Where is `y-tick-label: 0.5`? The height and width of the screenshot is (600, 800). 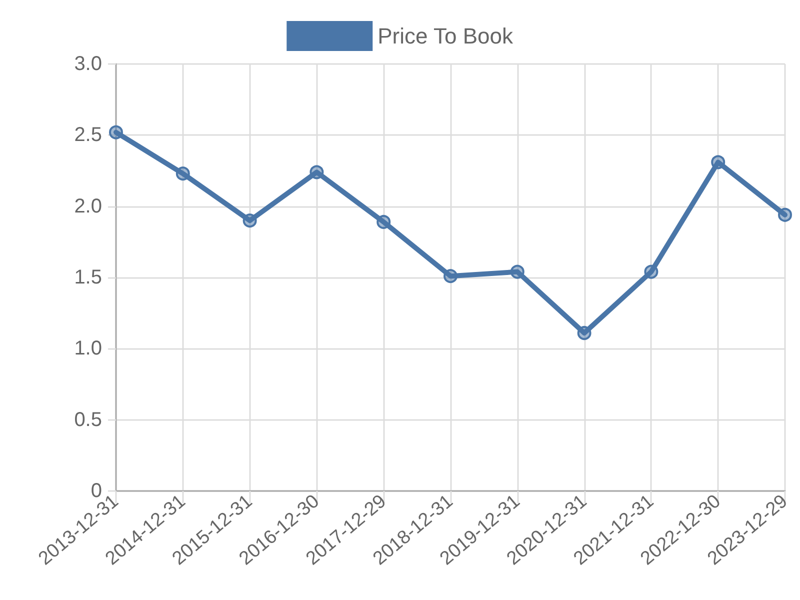
y-tick-label: 0.5 is located at coordinates (88, 419).